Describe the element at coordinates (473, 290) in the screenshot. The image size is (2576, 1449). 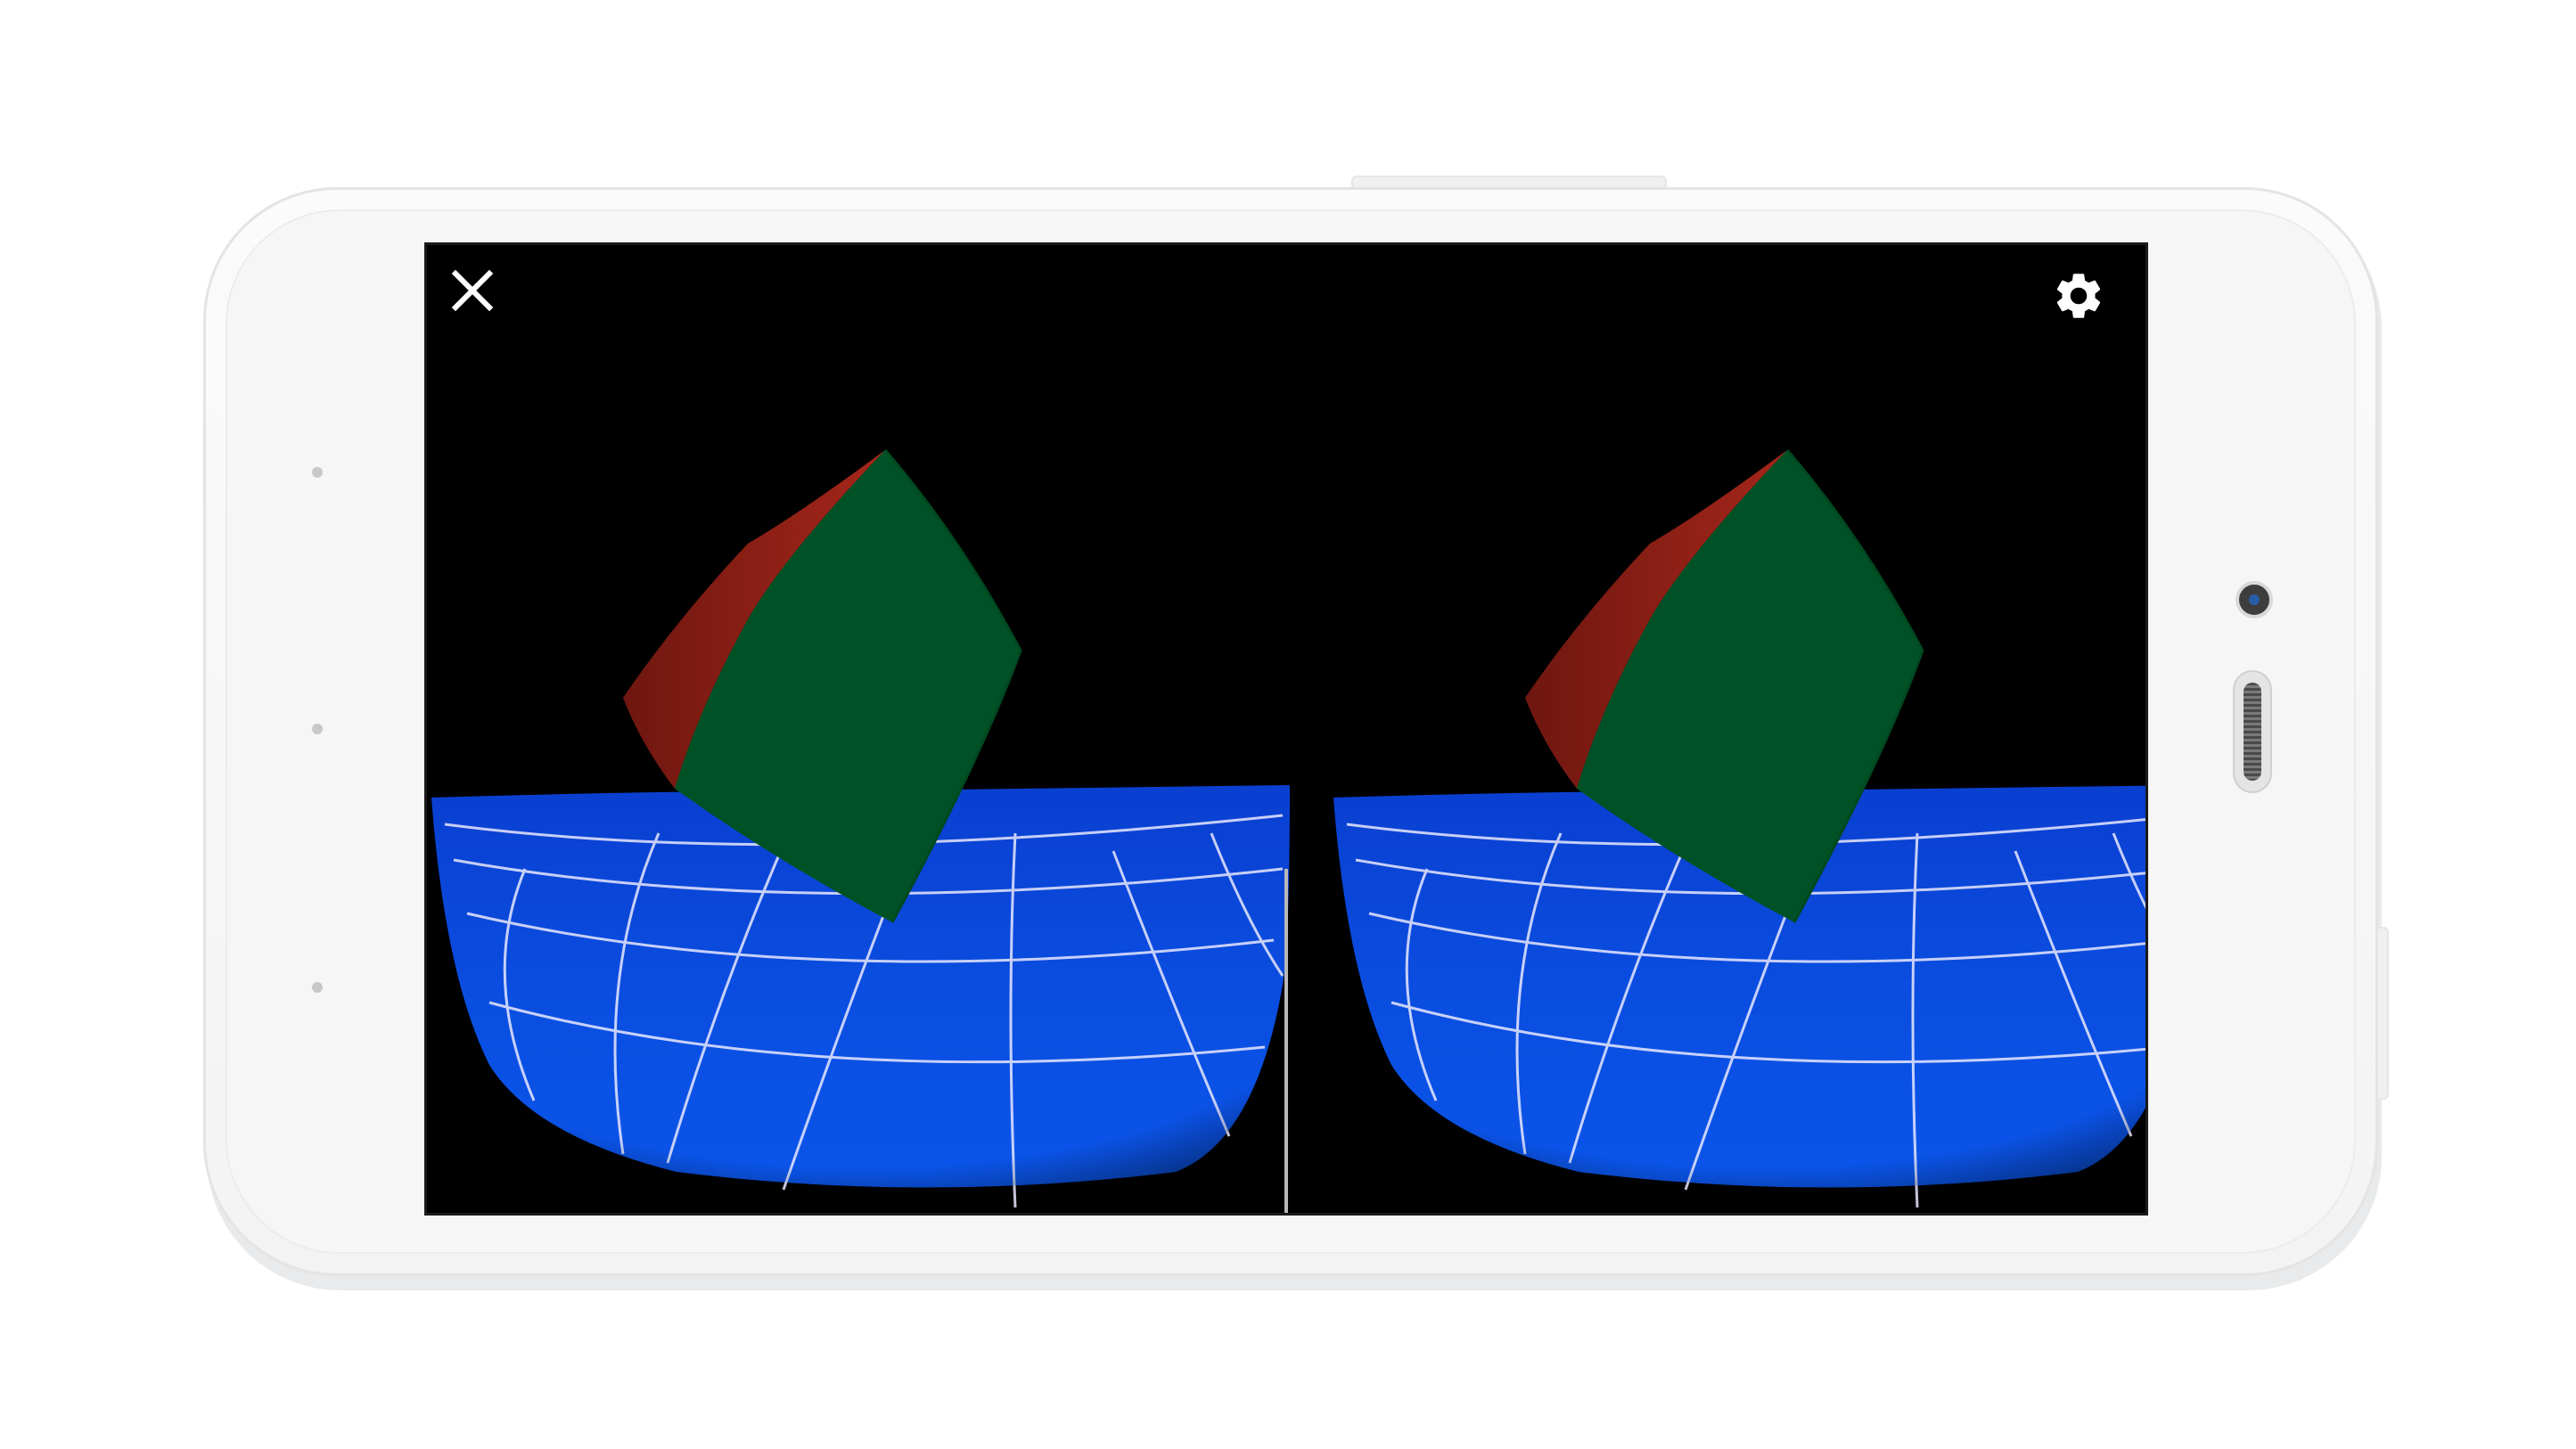
I see `close-icon` at that location.